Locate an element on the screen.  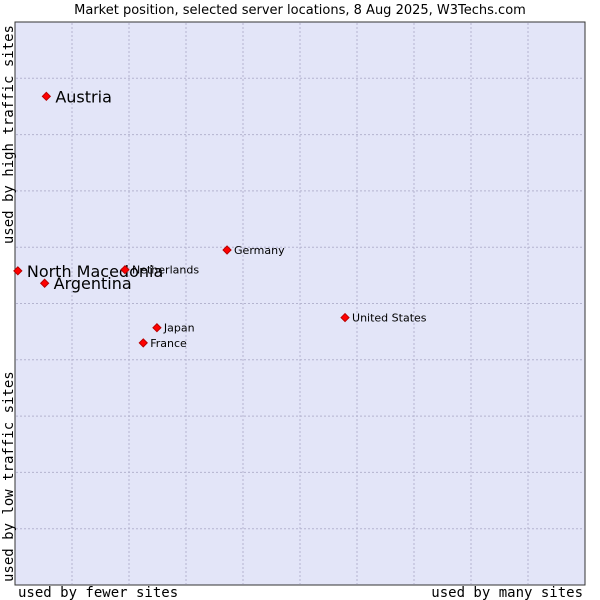
data-label-austria: Austria is located at coordinates (83, 96).